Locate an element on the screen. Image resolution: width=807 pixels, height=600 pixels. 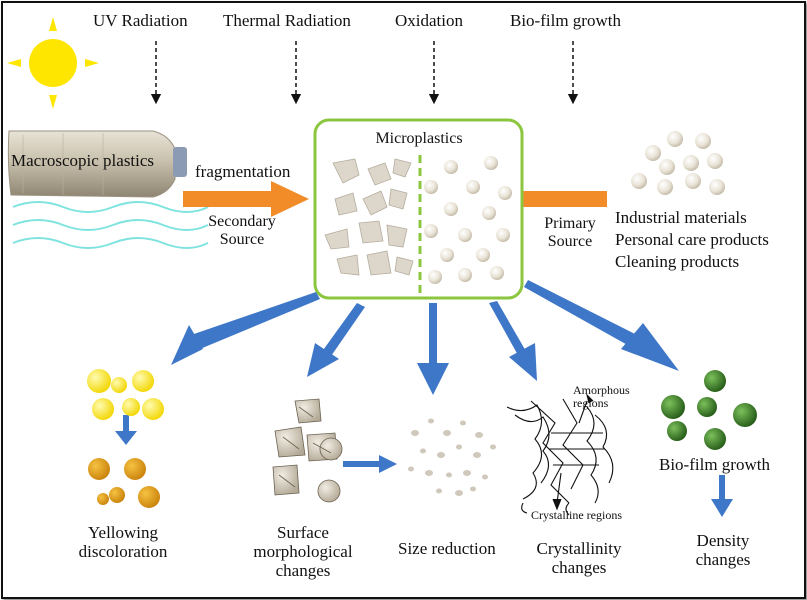
biofilm-down-arrow is located at coordinates (722, 496).